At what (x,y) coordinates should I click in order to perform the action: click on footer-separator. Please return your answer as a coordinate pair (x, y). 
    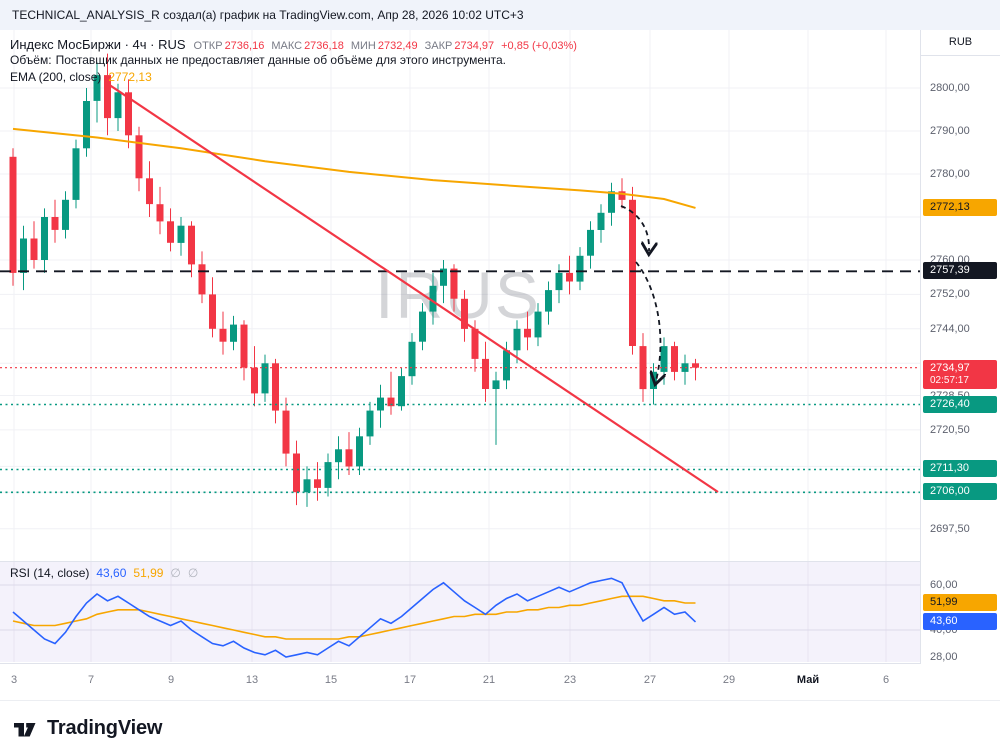
    Looking at the image, I should click on (500, 700).